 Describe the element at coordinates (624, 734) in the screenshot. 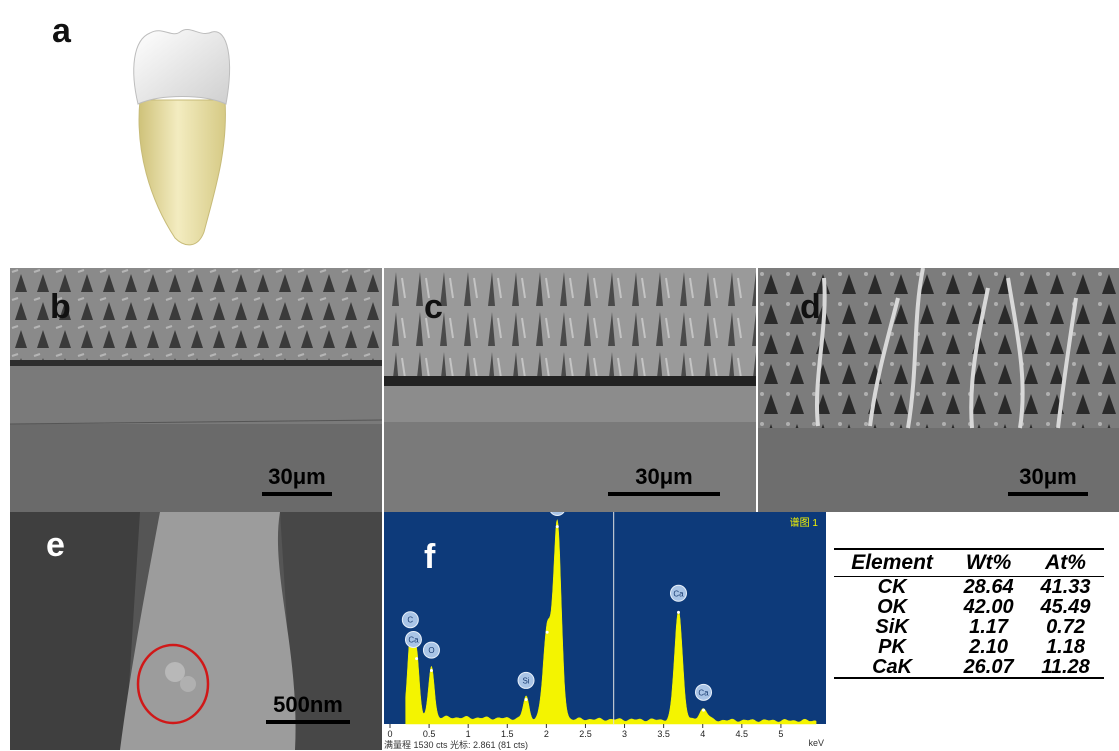

I see `x-tick-label: 3` at that location.